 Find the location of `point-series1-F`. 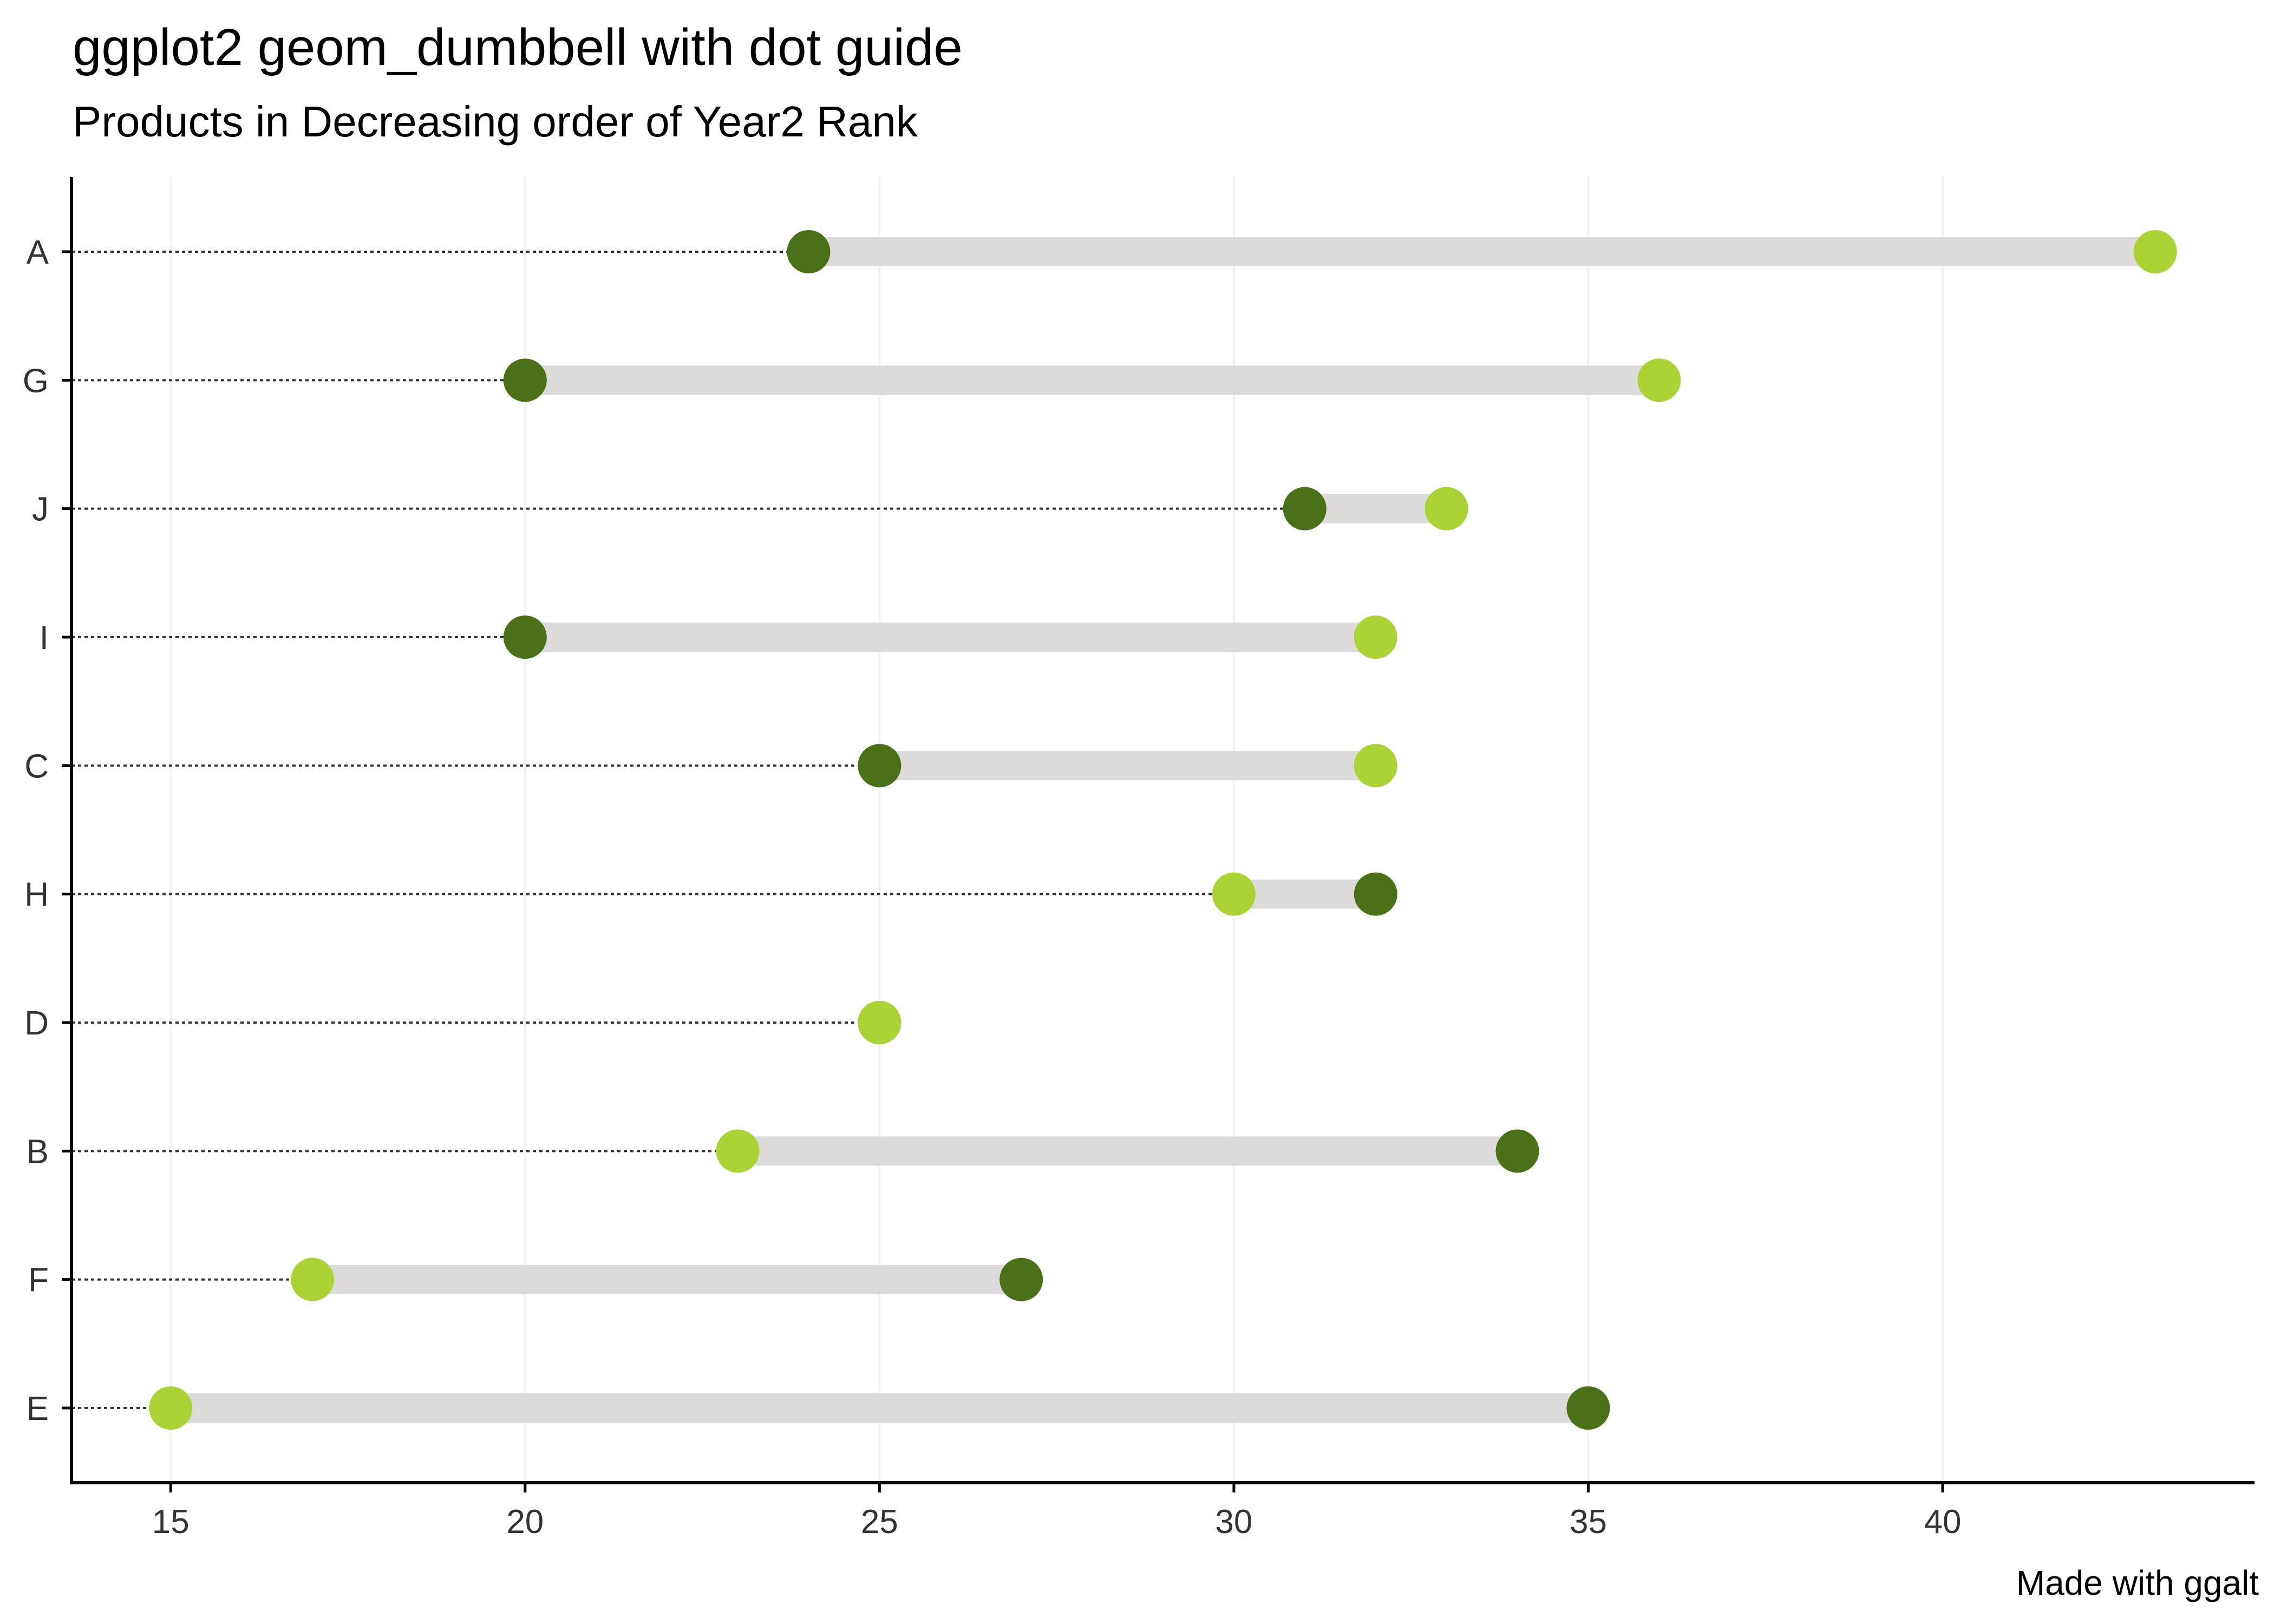

point-series1-F is located at coordinates (1021, 1279).